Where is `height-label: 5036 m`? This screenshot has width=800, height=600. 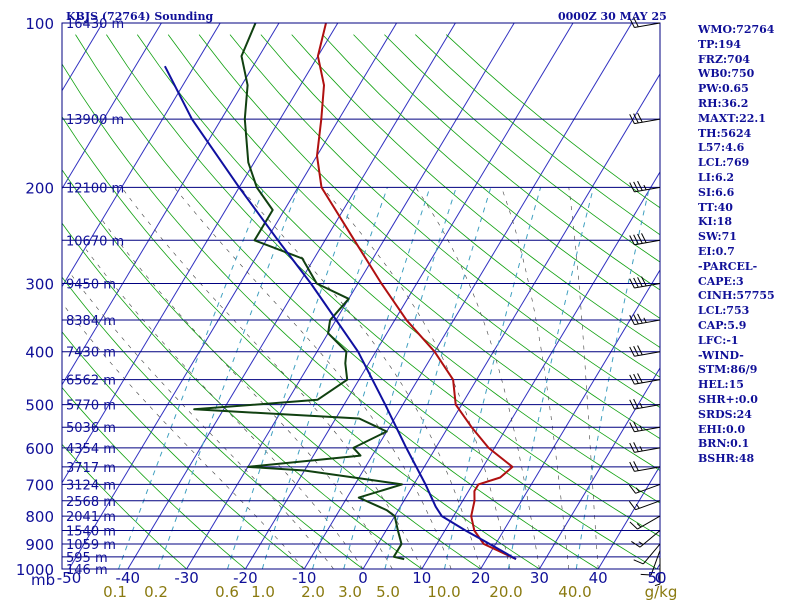
height-label: 5036 m is located at coordinates (91, 428).